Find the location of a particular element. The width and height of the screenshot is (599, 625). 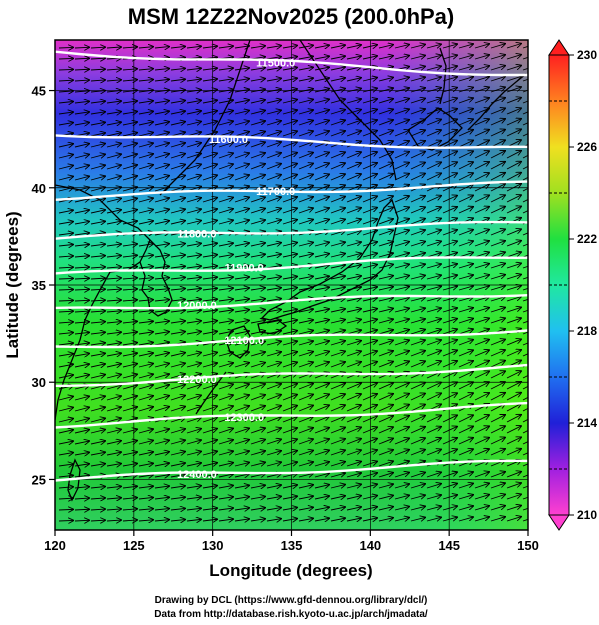

coastline-honshu is located at coordinates (329, 259).